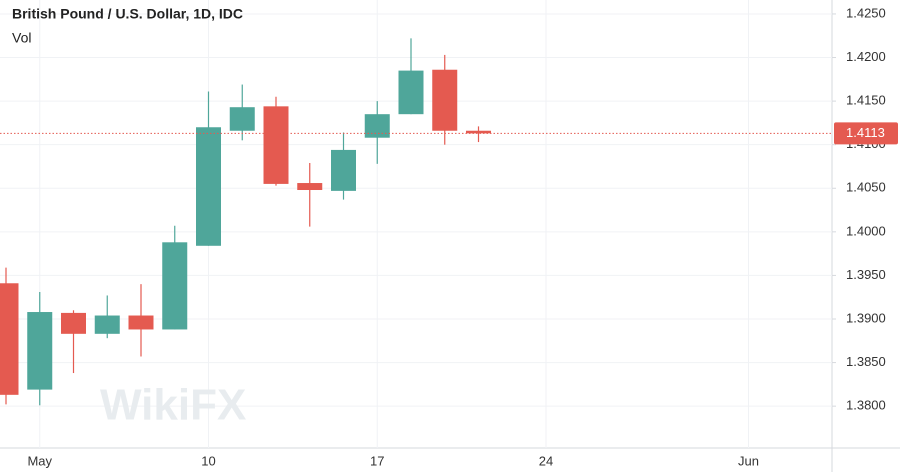  I want to click on last-price-tag, so click(866, 133).